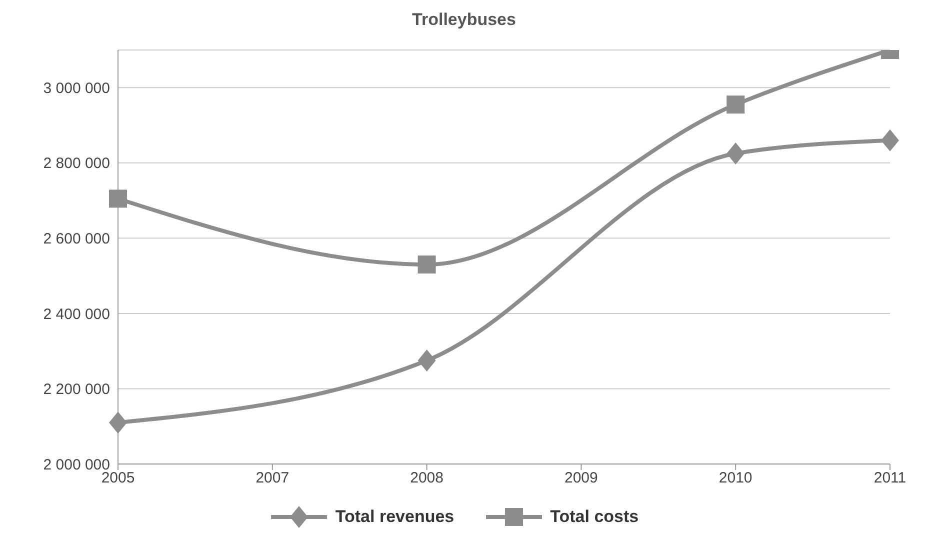  What do you see at coordinates (890, 478) in the screenshot?
I see `x-tick-label: 2011` at bounding box center [890, 478].